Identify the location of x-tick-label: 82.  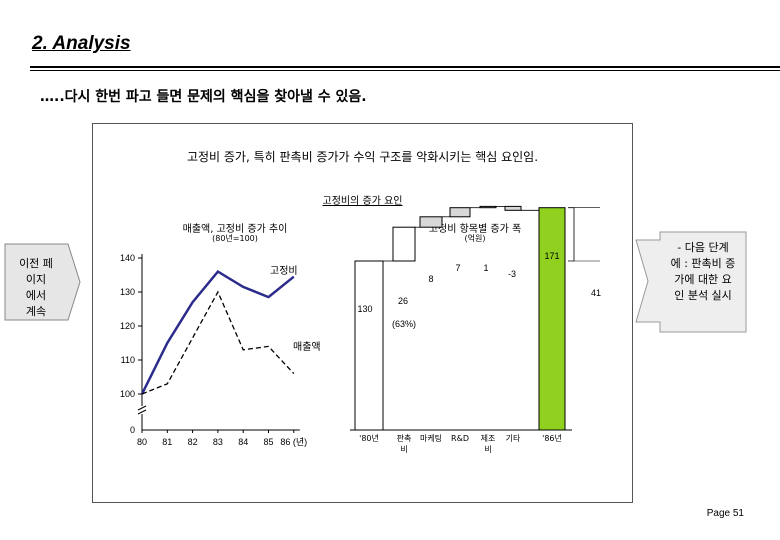
(193, 442).